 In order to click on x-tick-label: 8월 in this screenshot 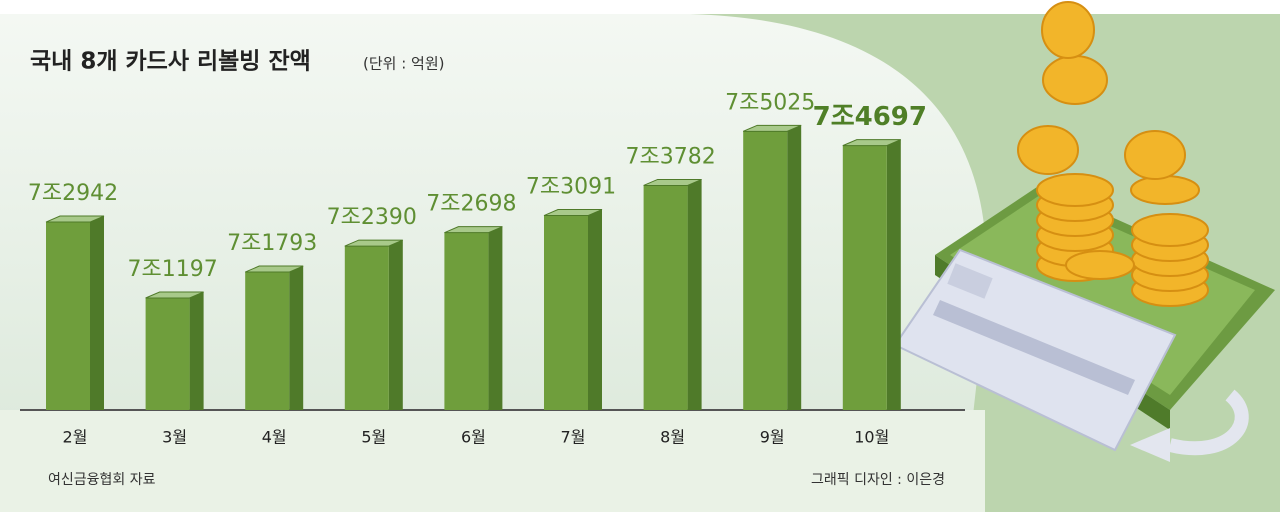, I will do `click(672, 437)`.